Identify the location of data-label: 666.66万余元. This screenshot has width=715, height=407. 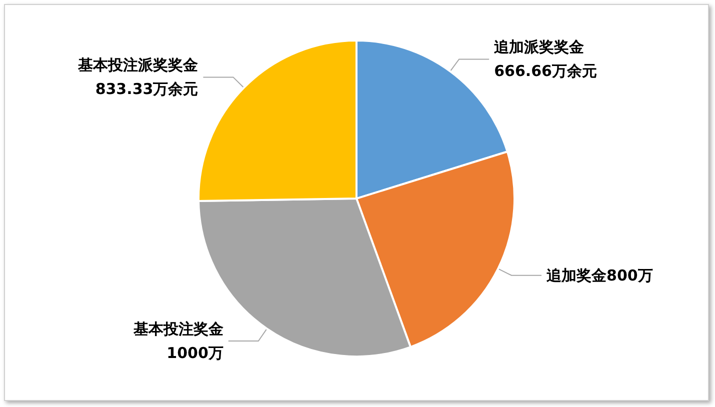
(545, 71).